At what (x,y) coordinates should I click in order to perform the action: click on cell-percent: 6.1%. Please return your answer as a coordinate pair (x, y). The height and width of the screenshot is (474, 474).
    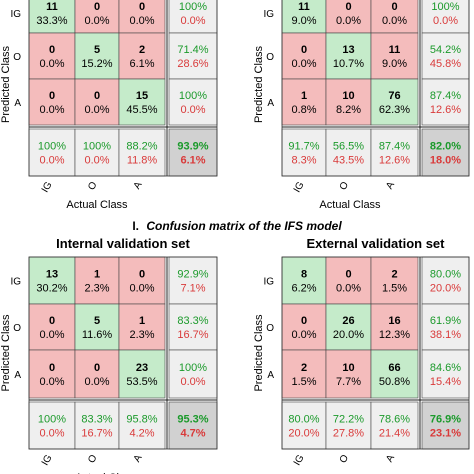
    Looking at the image, I should click on (141, 64).